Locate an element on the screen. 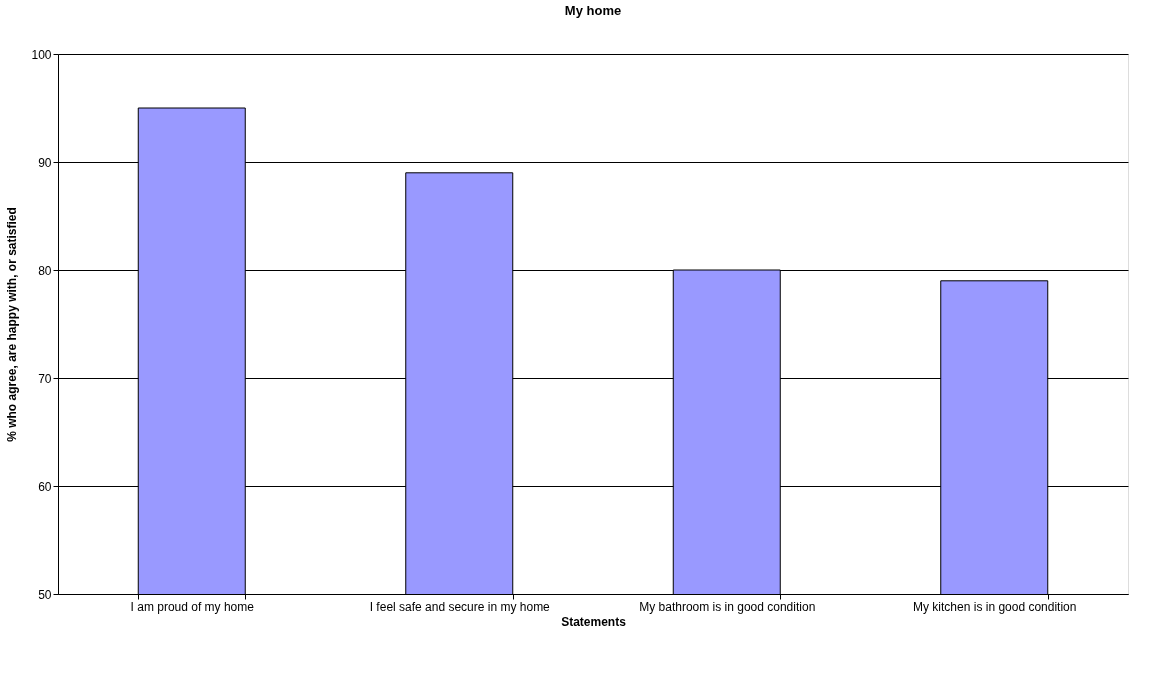  y-tick-label: 50 is located at coordinates (45, 594).